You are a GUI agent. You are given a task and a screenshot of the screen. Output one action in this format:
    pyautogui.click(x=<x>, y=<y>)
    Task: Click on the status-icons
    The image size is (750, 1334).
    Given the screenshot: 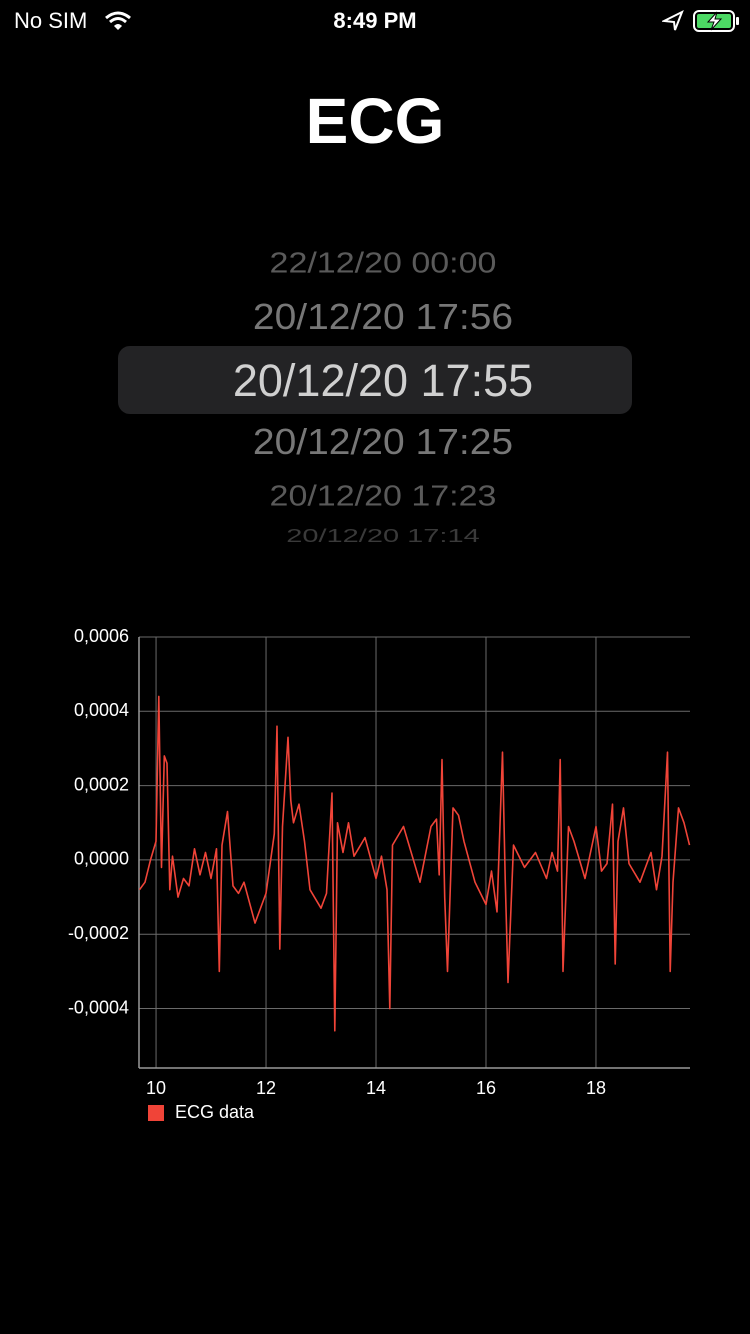 What is the action you would take?
    pyautogui.click(x=700, y=20)
    